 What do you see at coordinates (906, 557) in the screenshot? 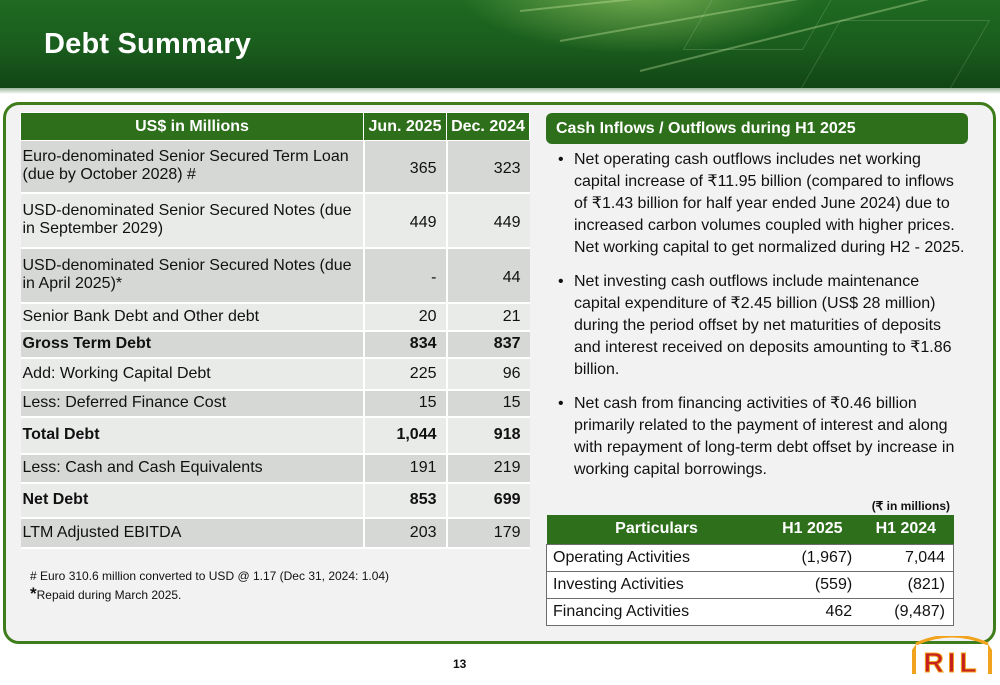
I see `particulars-row-h1-2024: 7,044` at bounding box center [906, 557].